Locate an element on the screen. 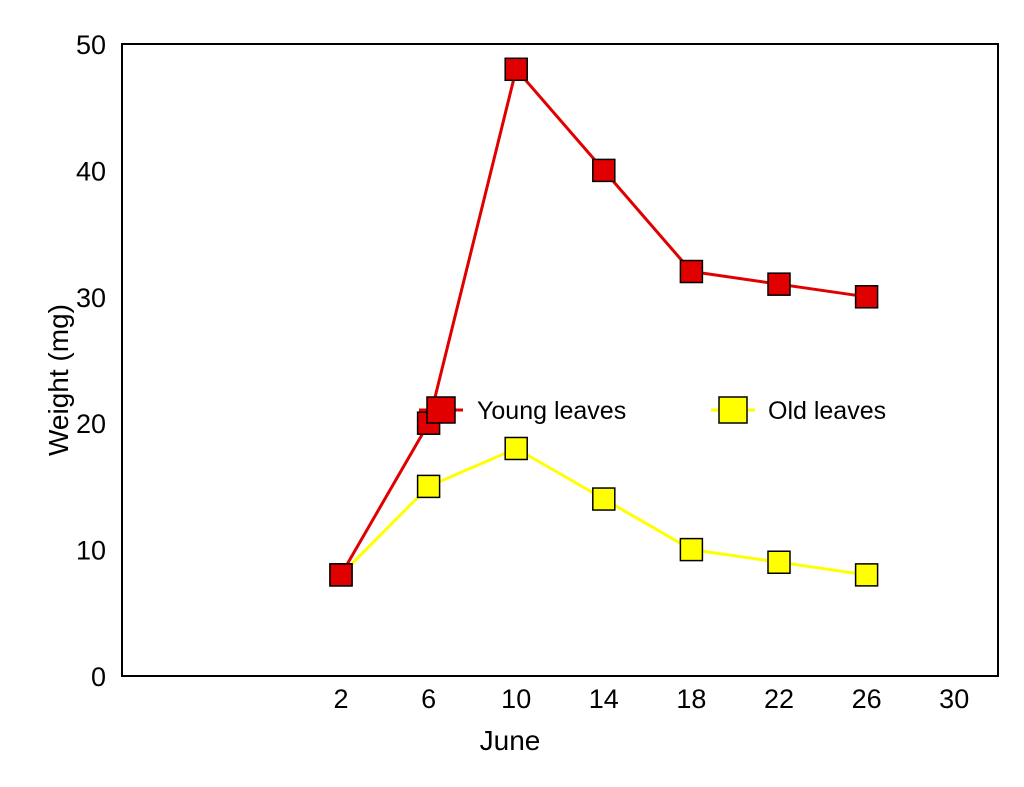  legend-young-leaves-label: Young leaves is located at coordinates (551, 411).